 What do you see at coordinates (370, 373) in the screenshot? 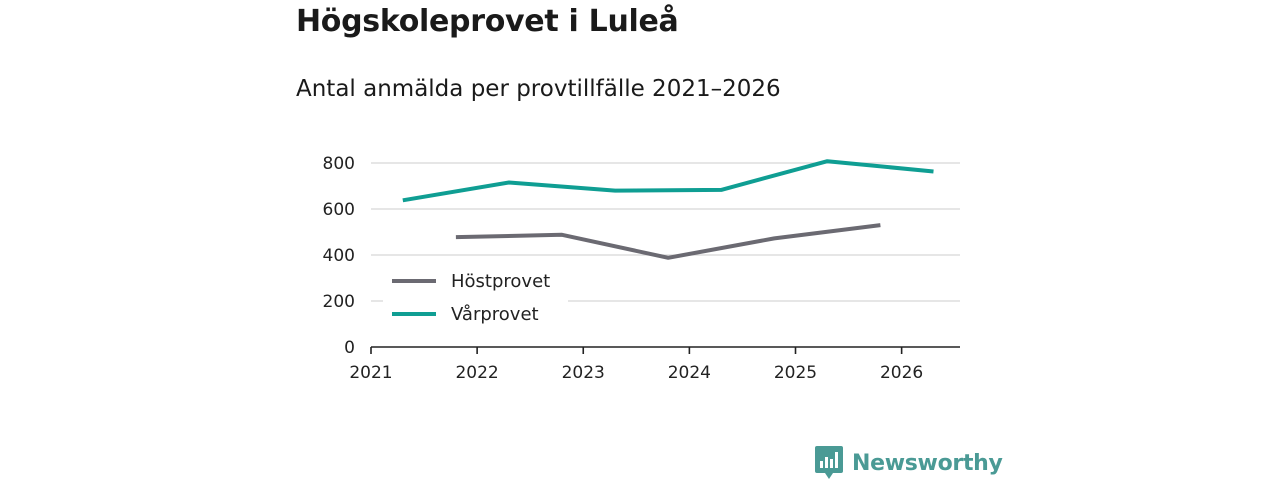
I see `x-tick-label: 2021` at bounding box center [370, 373].